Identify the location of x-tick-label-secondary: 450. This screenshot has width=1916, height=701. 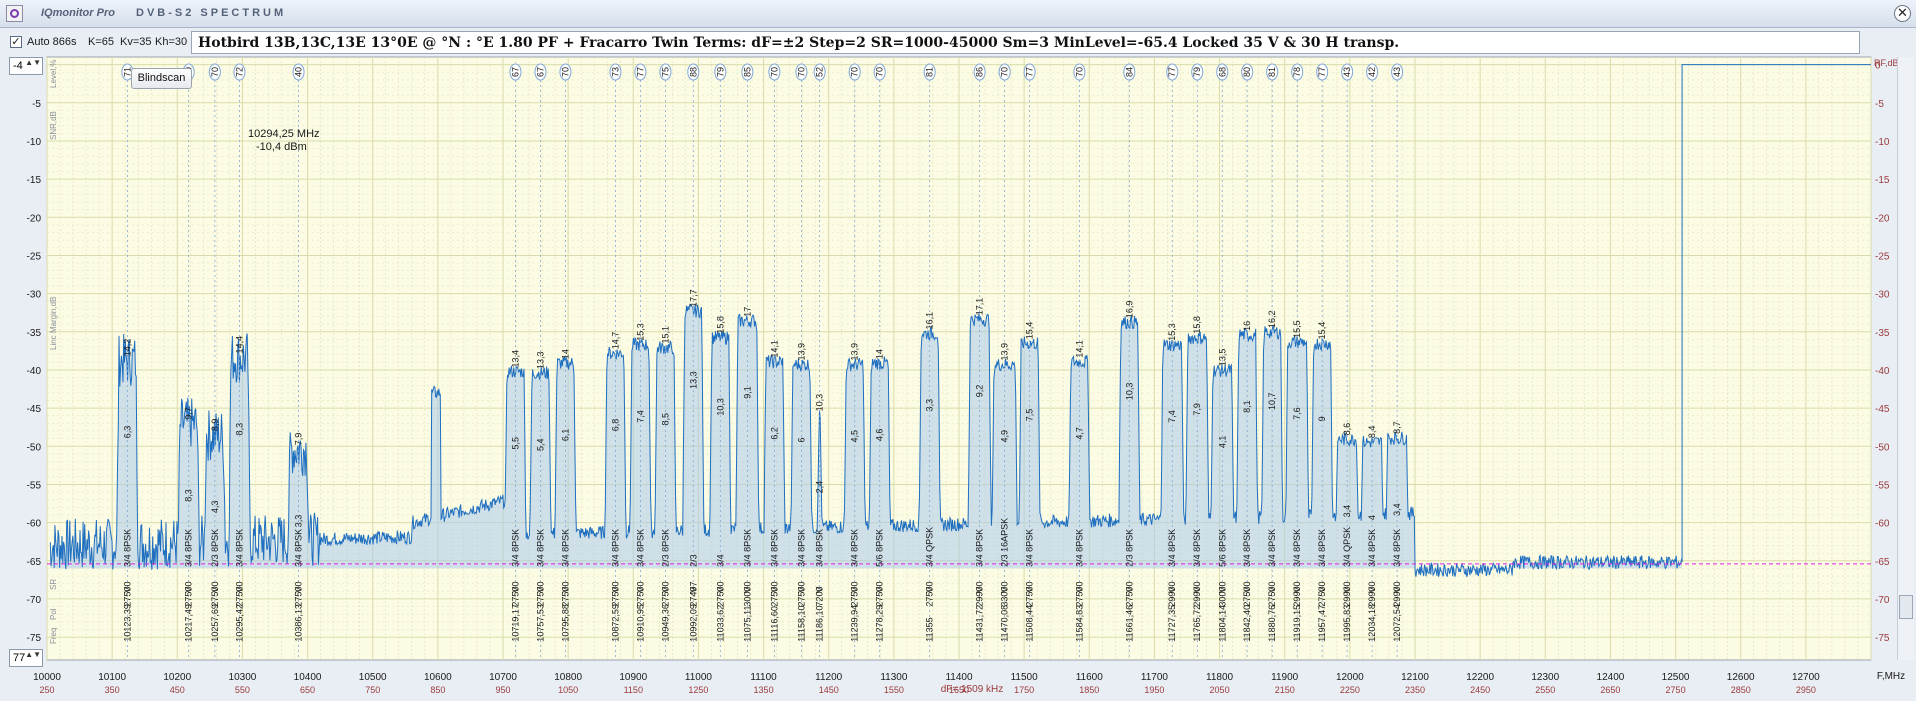
(177, 690).